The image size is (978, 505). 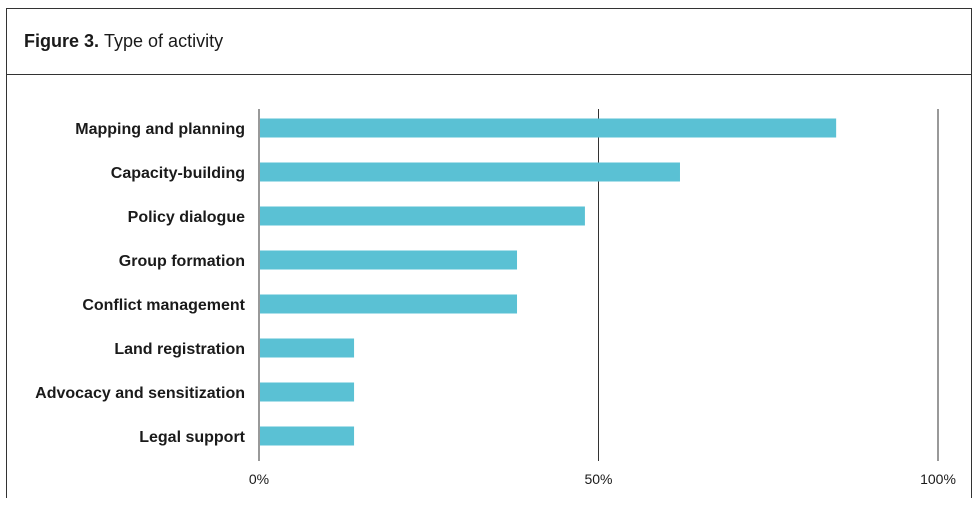 What do you see at coordinates (489, 42) in the screenshot?
I see `figure-title-bar: Figure 3. Type of activity` at bounding box center [489, 42].